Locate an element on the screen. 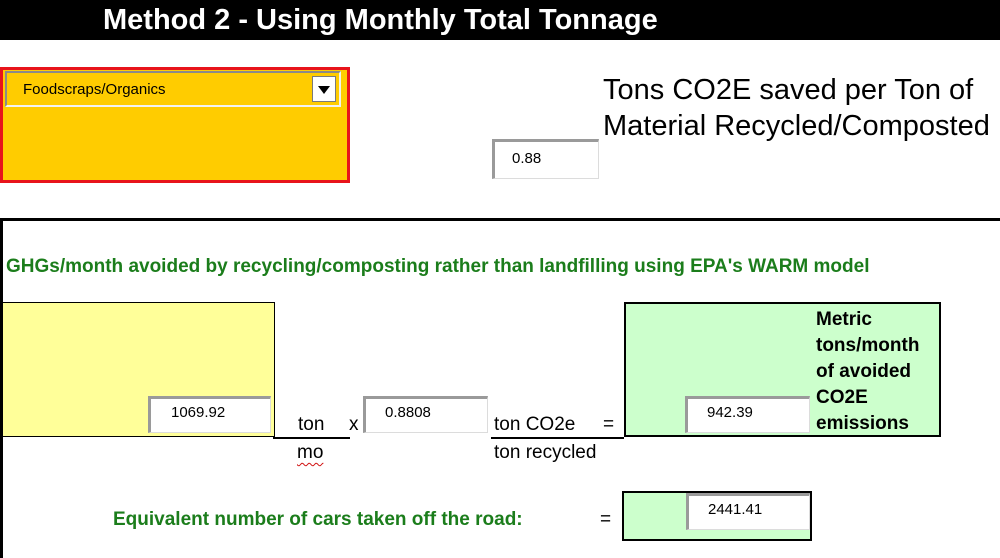 The image size is (1000, 558). material-dropdown-value: Foodscraps/Organics is located at coordinates (94, 89).